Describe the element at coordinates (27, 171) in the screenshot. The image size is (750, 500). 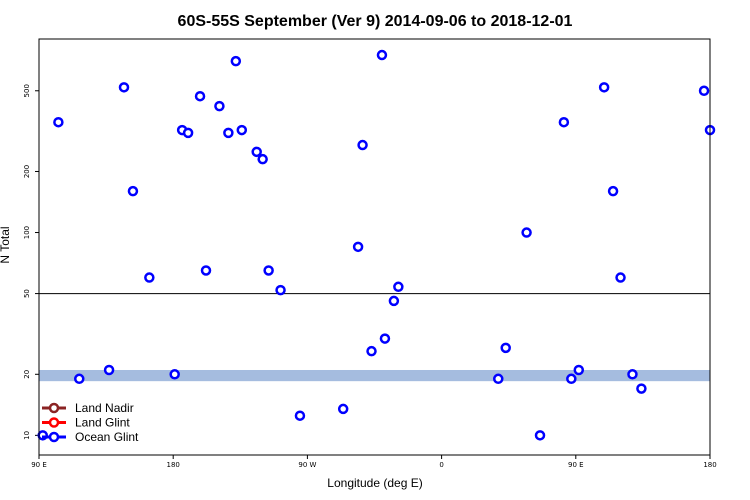
I see `y-tick-label: 200` at that location.